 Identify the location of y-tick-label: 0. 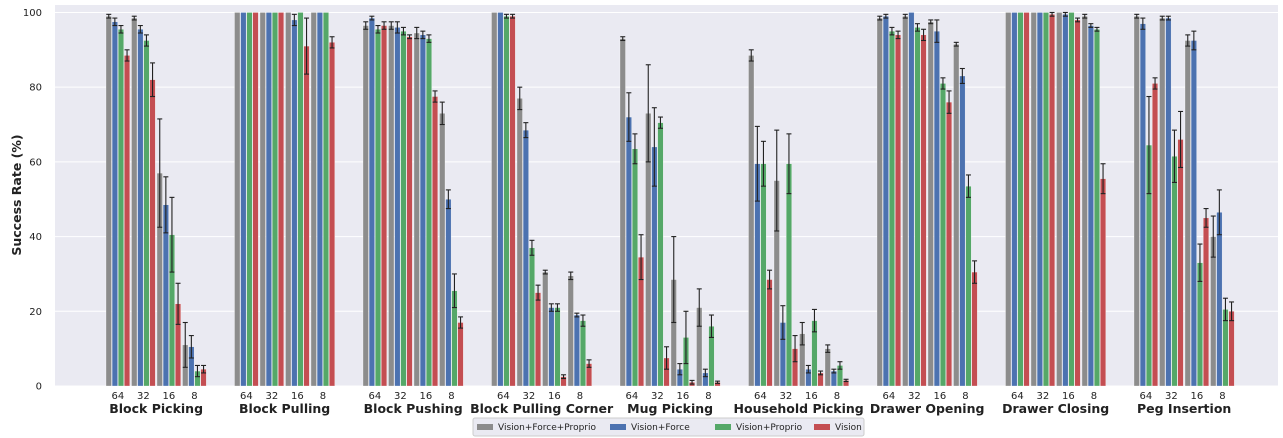
(39, 387).